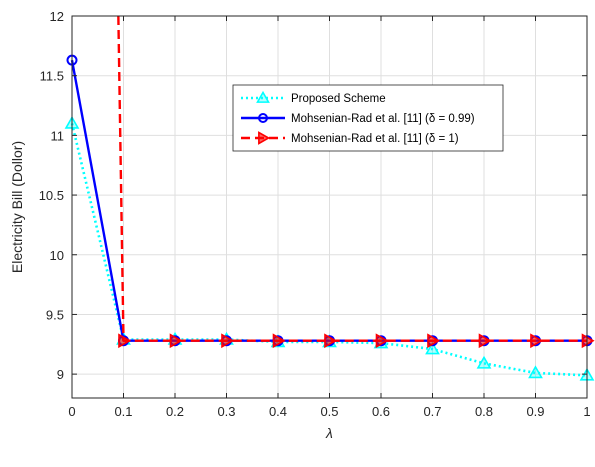 The image size is (595, 467). What do you see at coordinates (329, 411) in the screenshot?
I see `x-tick-label: 0.5` at bounding box center [329, 411].